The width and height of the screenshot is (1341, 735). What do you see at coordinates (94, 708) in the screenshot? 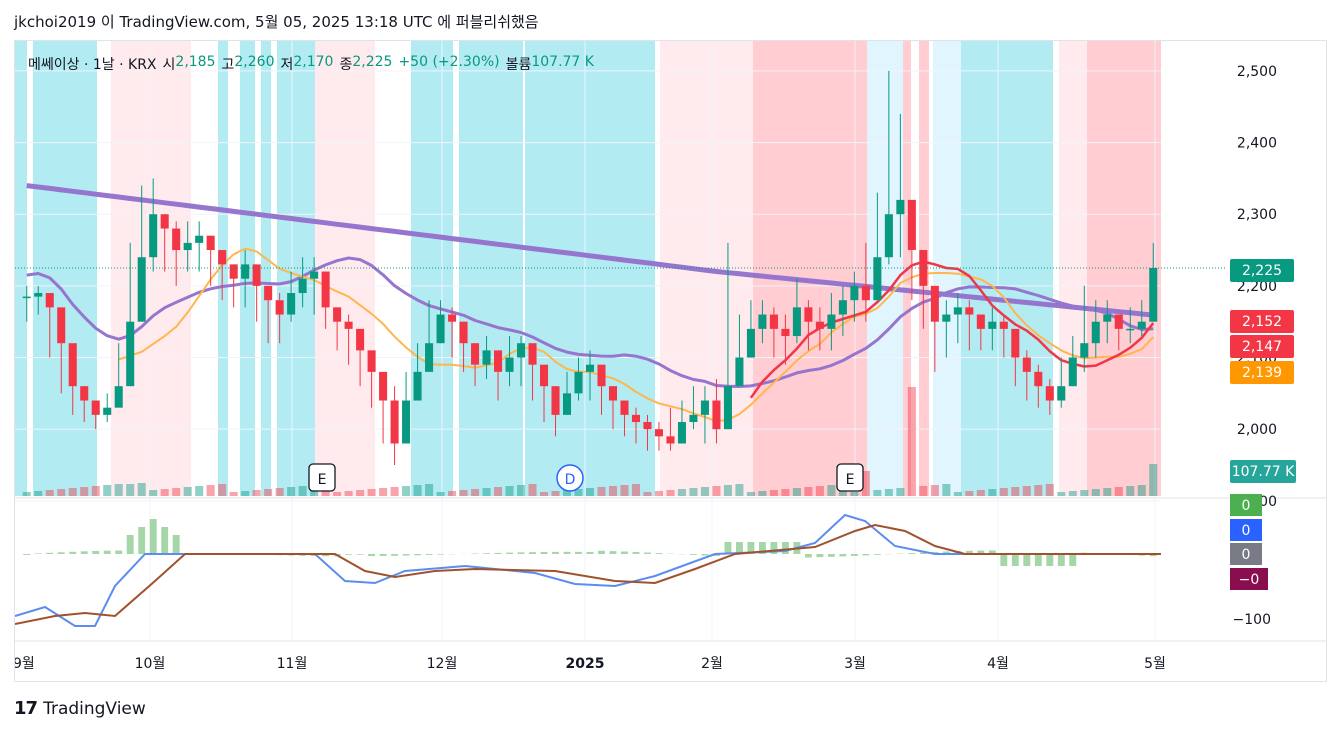
I see `brand-name: TradingView` at bounding box center [94, 708].